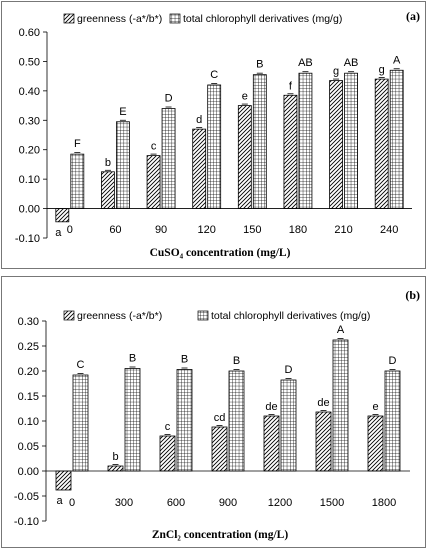 This screenshot has height=550, width=428. What do you see at coordinates (28, 397) in the screenshot?
I see `y-tick-label: 0.15` at bounding box center [28, 397].